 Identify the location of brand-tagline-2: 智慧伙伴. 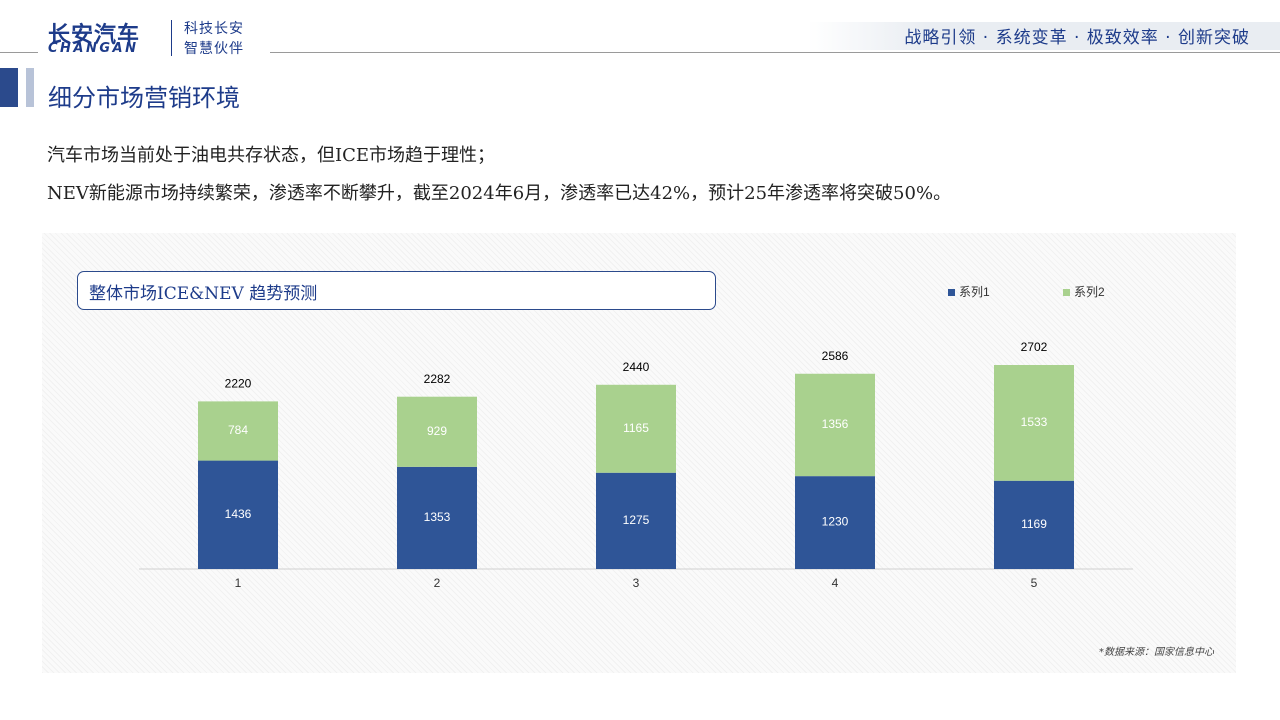
(214, 49).